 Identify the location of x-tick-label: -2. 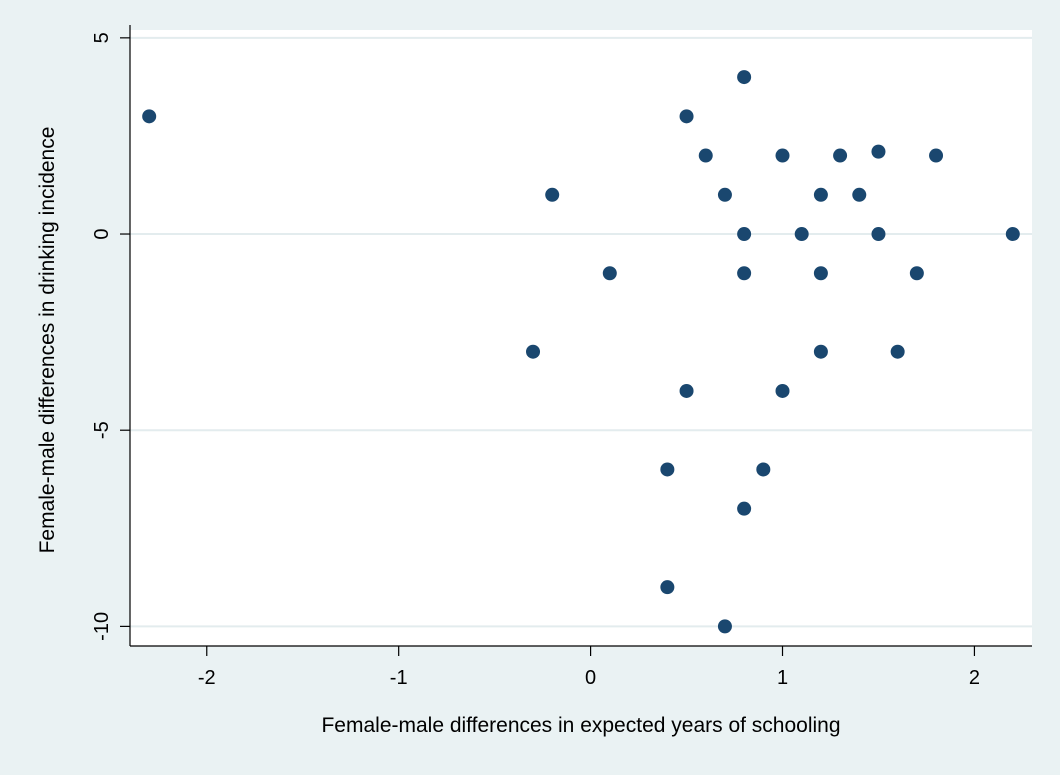
(207, 678).